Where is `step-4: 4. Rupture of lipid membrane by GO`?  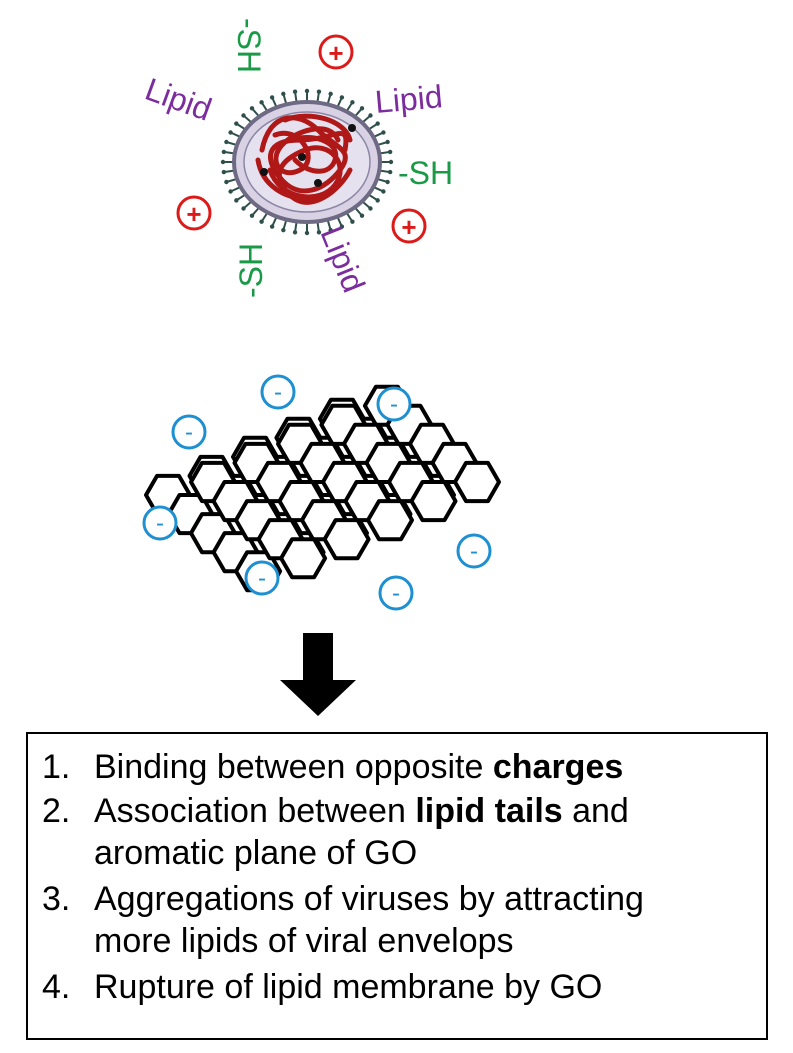 step-4: 4. Rupture of lipid membrane by GO is located at coordinates (322, 987).